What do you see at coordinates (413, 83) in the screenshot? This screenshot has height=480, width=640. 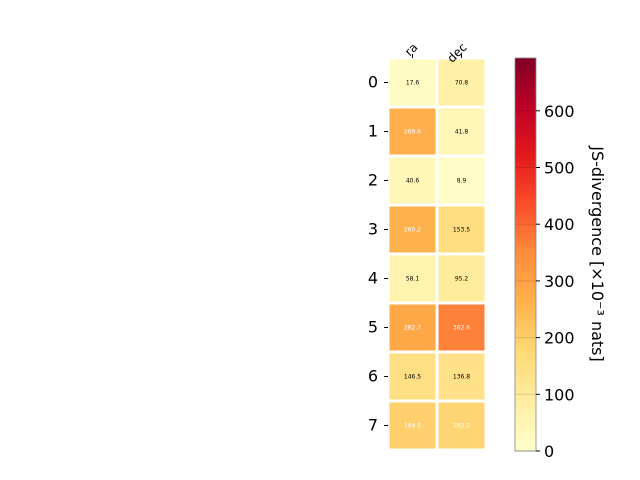 I see `cell-value-0-ra: 17.6` at bounding box center [413, 83].